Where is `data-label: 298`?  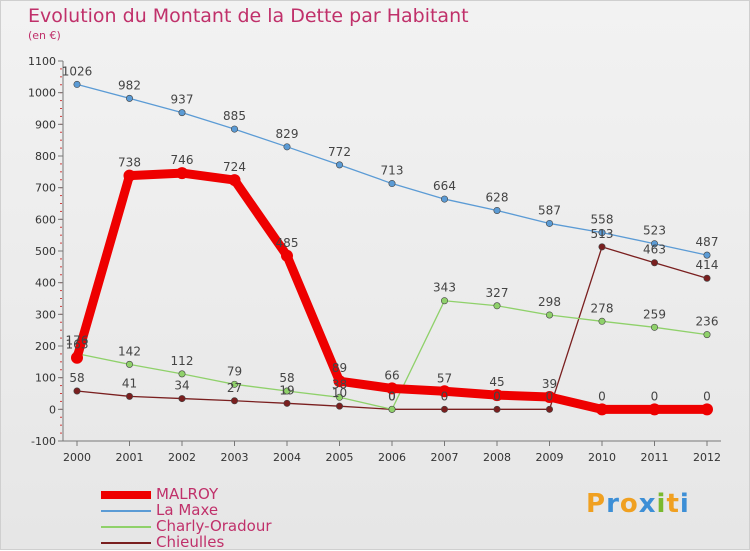 data-label: 298 is located at coordinates (549, 302).